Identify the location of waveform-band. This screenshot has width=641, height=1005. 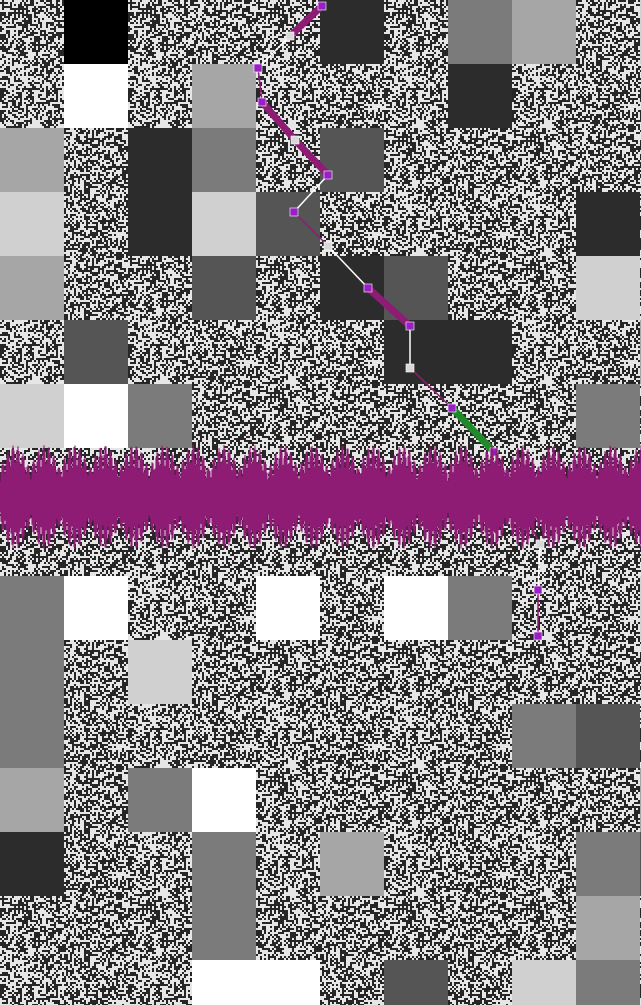
(320, 497).